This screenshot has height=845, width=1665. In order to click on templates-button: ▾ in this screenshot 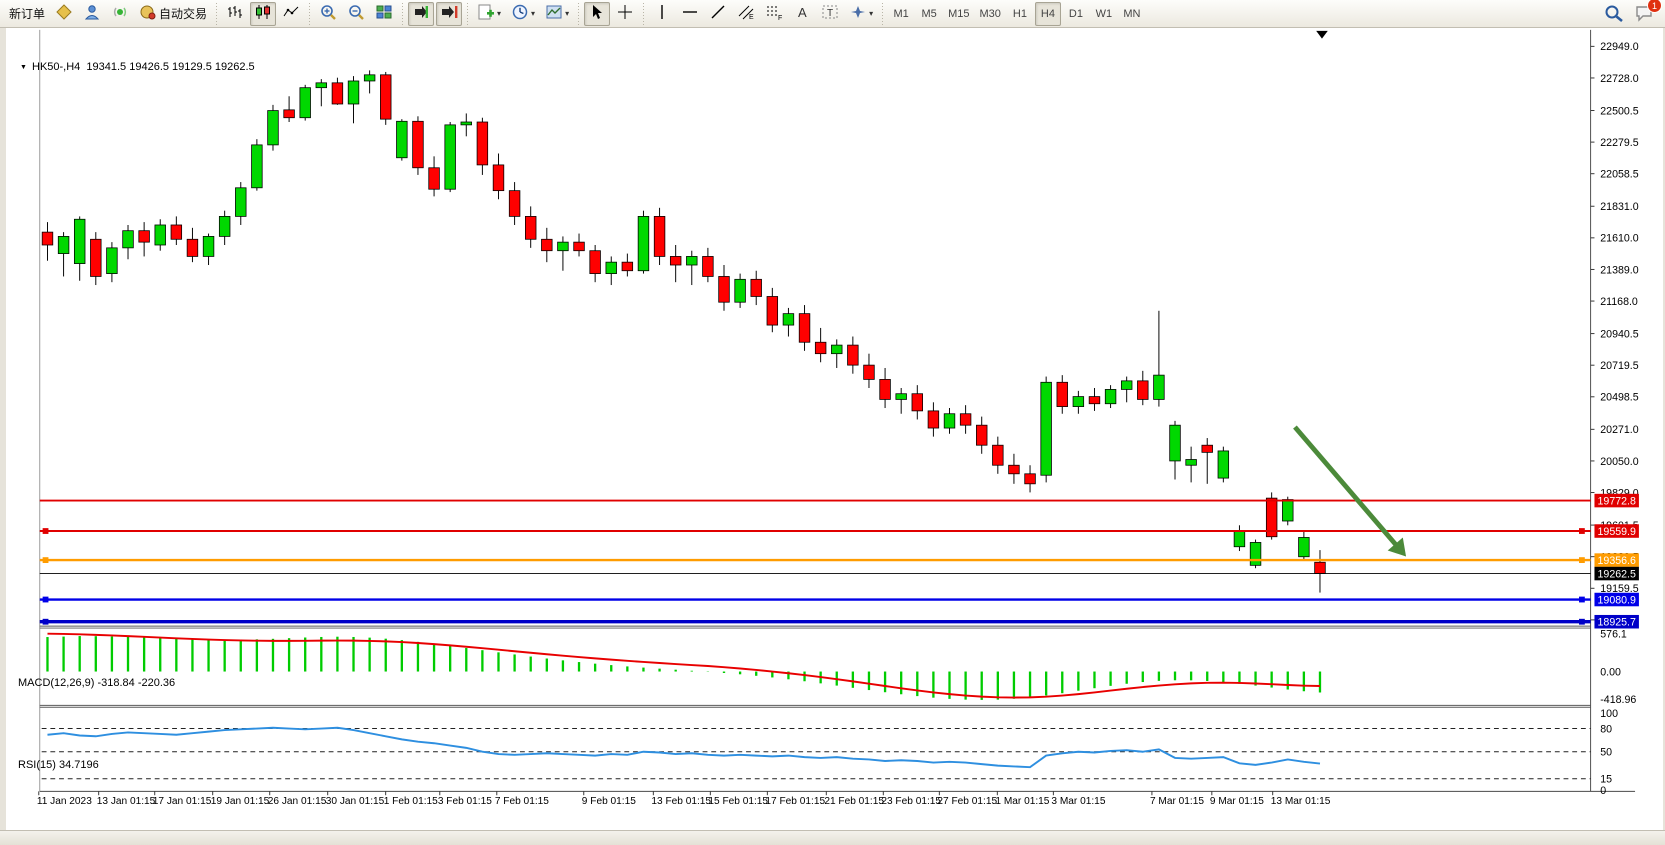, I will do `click(557, 14)`.